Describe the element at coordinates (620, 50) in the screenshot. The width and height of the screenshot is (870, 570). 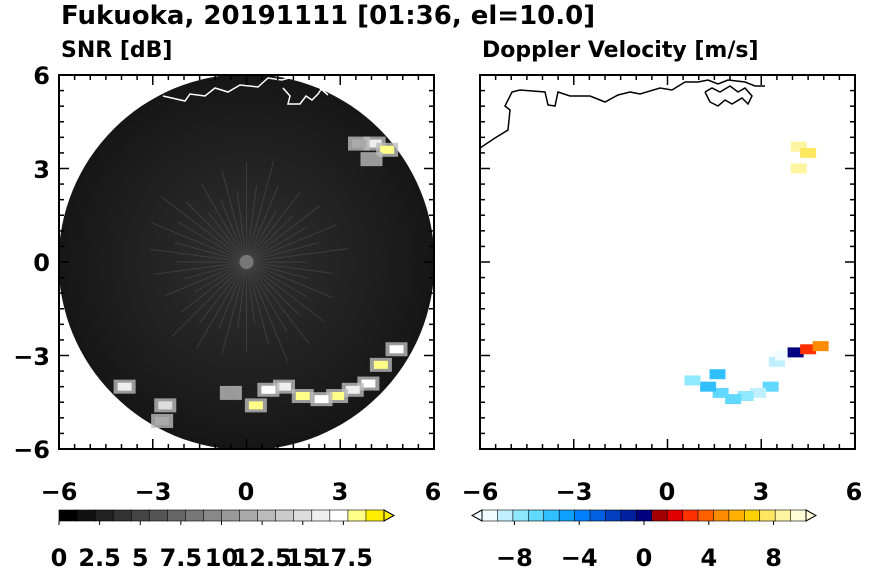
I see `doppler-panel-title: Doppler Velocity [m/s]` at that location.